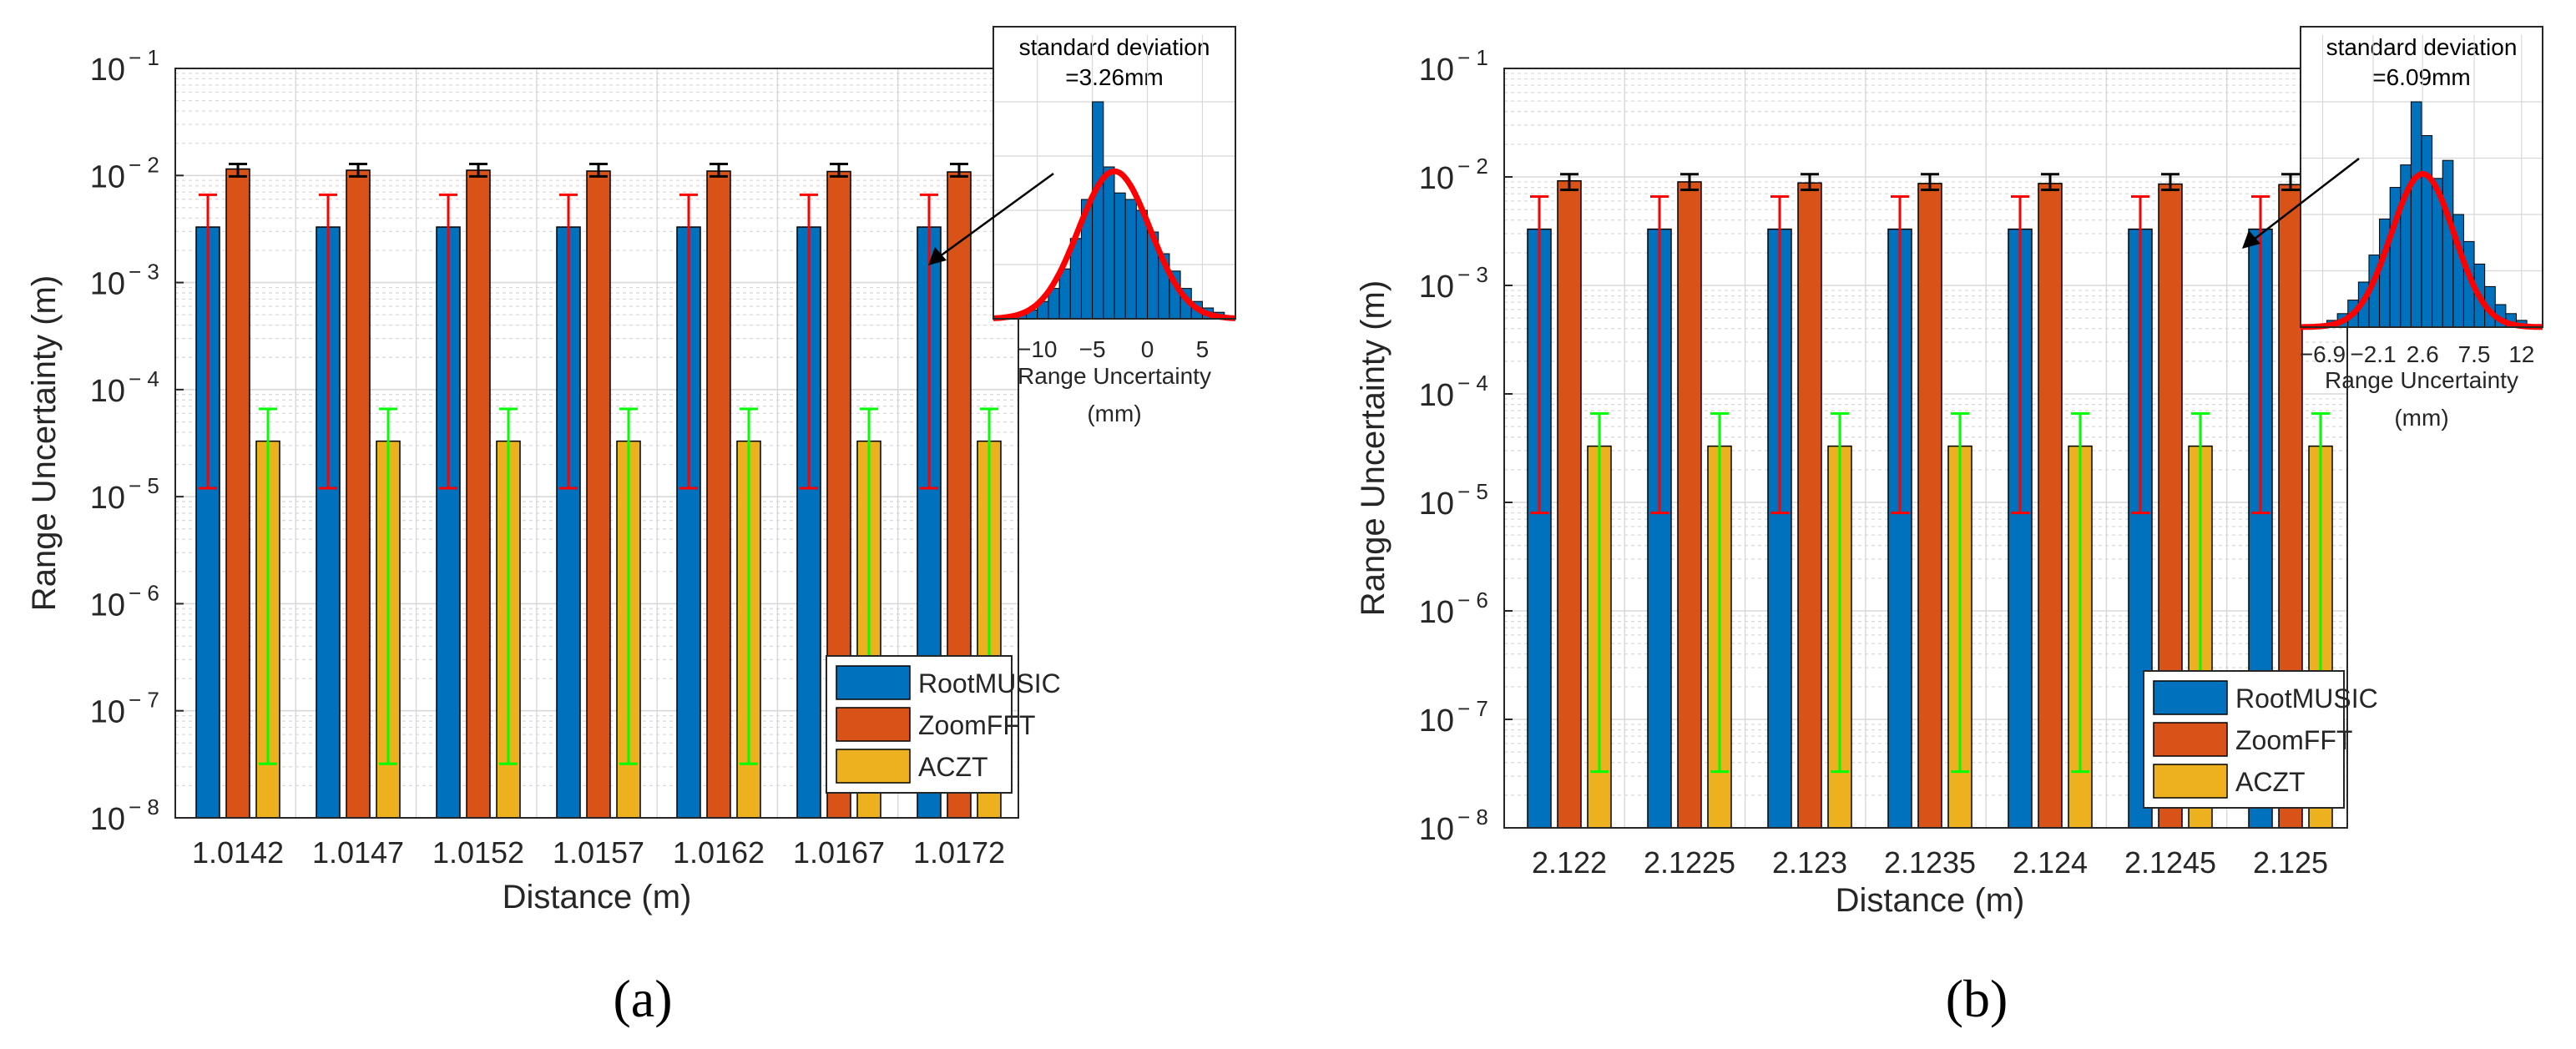  What do you see at coordinates (839, 852) in the screenshot?
I see `x-tick-label: 1.0167` at bounding box center [839, 852].